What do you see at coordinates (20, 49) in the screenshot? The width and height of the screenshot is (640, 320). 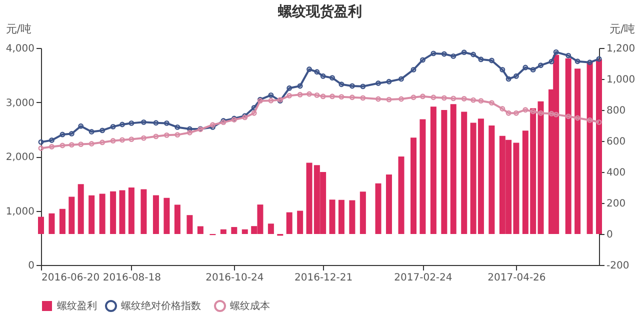 I see `y-tick-label: 4,000` at bounding box center [20, 49].